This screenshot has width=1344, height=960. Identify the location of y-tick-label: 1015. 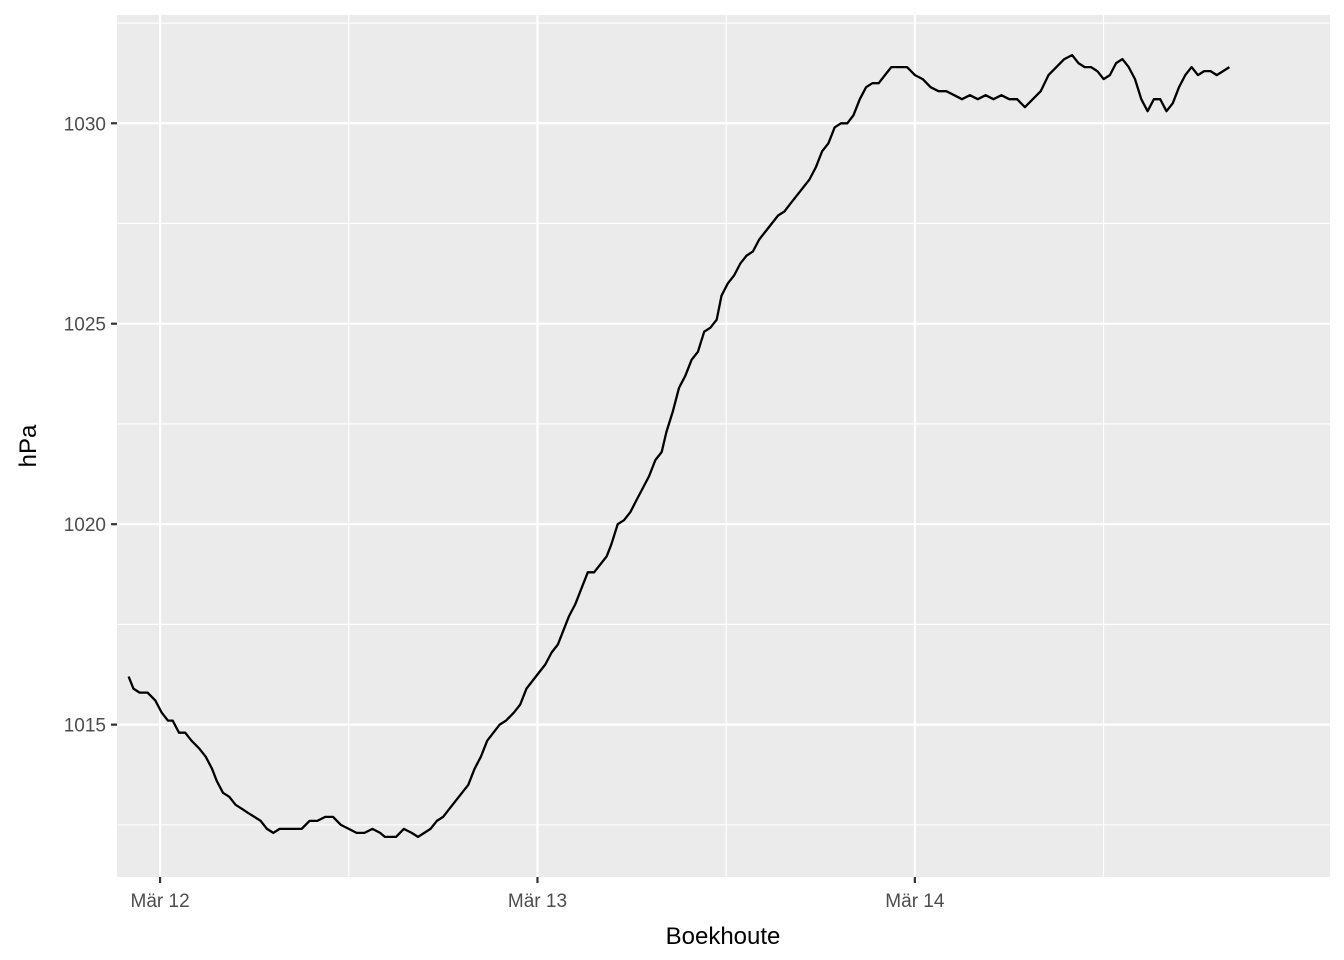
(85, 726).